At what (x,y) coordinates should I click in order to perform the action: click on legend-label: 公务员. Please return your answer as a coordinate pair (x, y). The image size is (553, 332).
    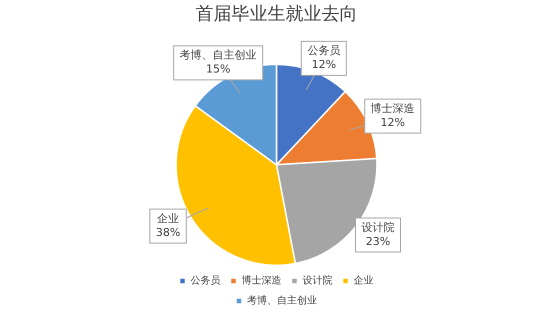
    Looking at the image, I should click on (205, 280).